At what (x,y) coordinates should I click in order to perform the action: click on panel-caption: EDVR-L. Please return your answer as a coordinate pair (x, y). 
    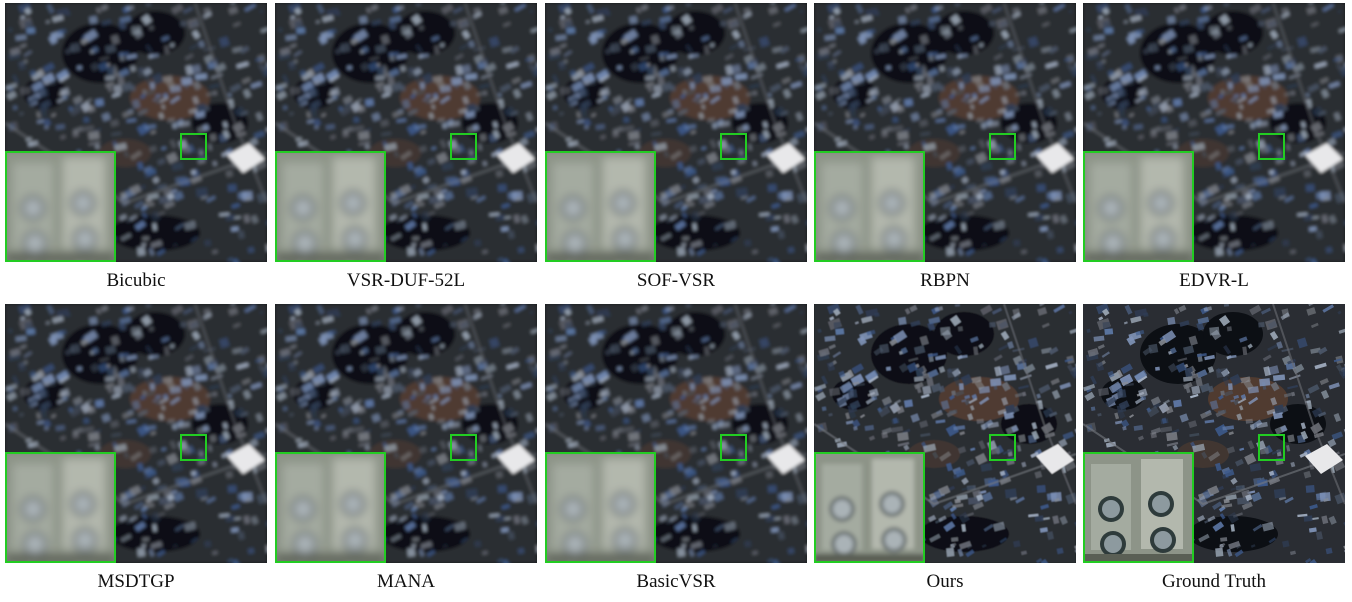
    Looking at the image, I should click on (1214, 280).